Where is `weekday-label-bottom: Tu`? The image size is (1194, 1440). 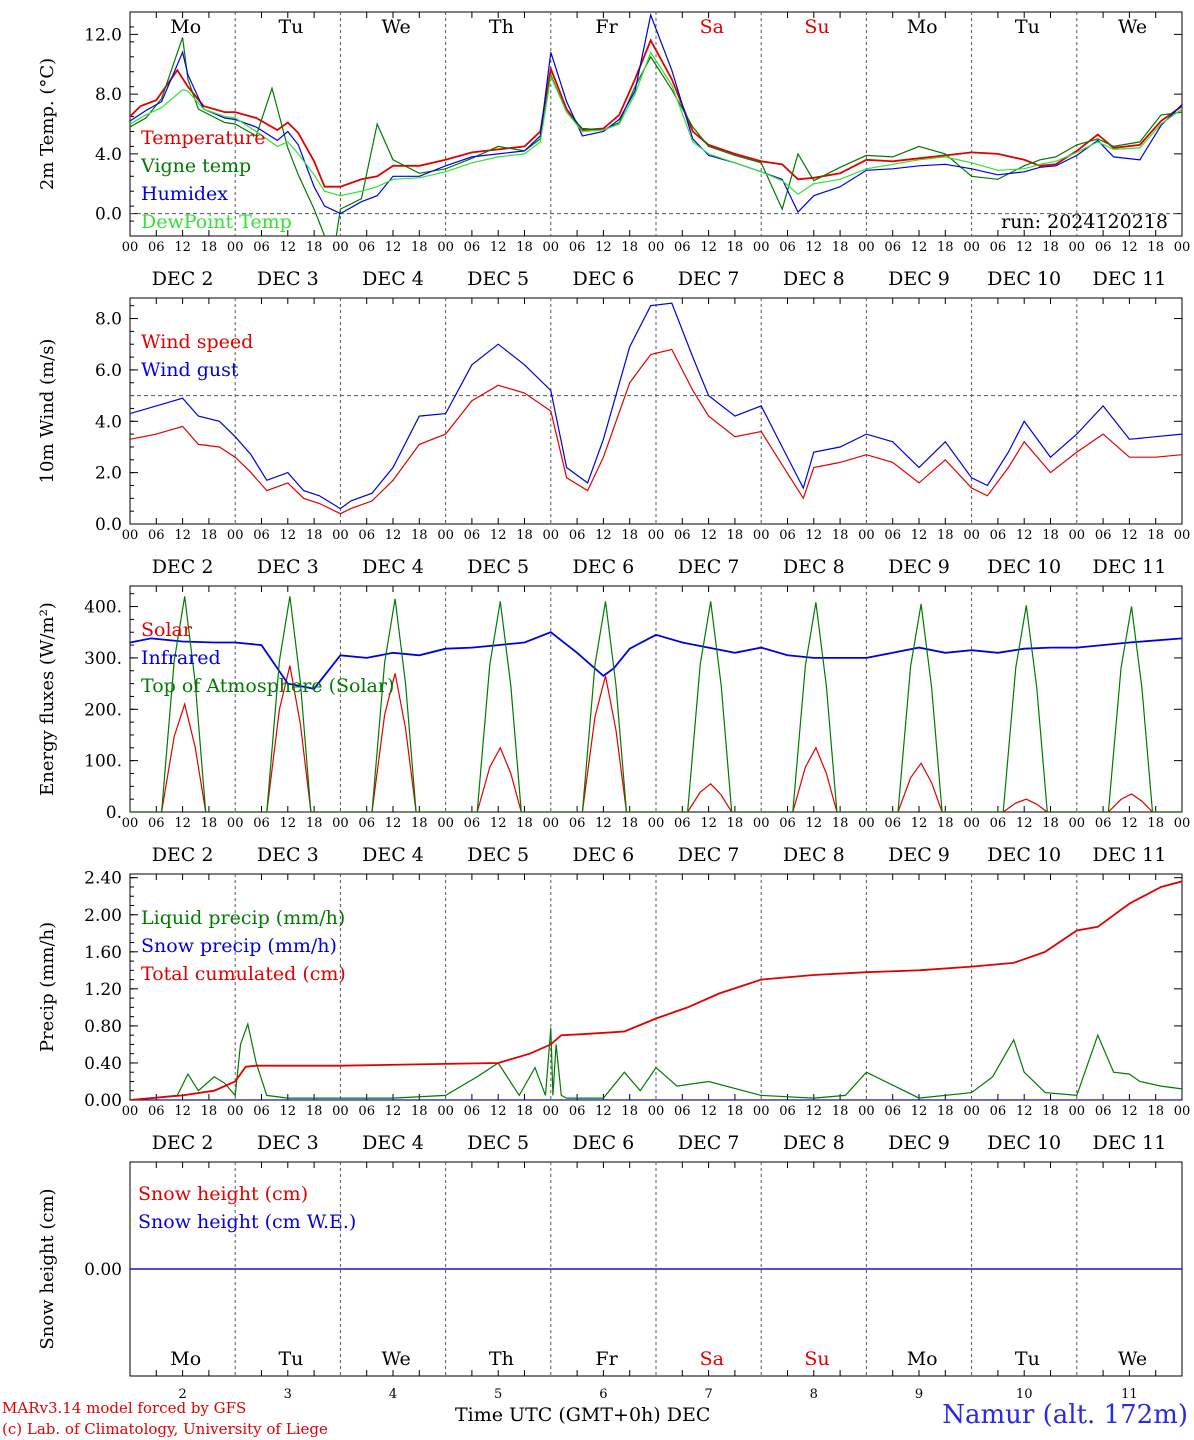 weekday-label-bottom: Tu is located at coordinates (290, 1359).